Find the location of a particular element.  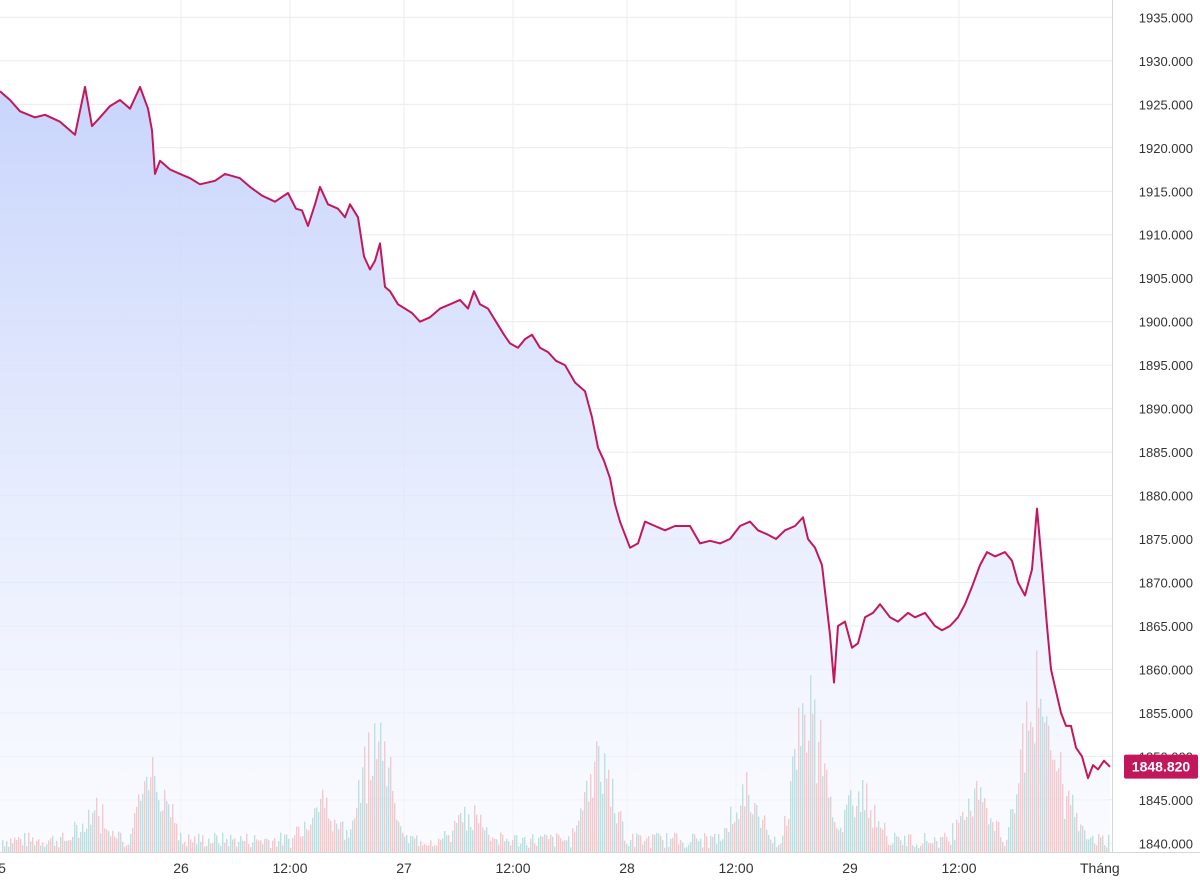

last-price-group: 1848.820 is located at coordinates (1161, 766).